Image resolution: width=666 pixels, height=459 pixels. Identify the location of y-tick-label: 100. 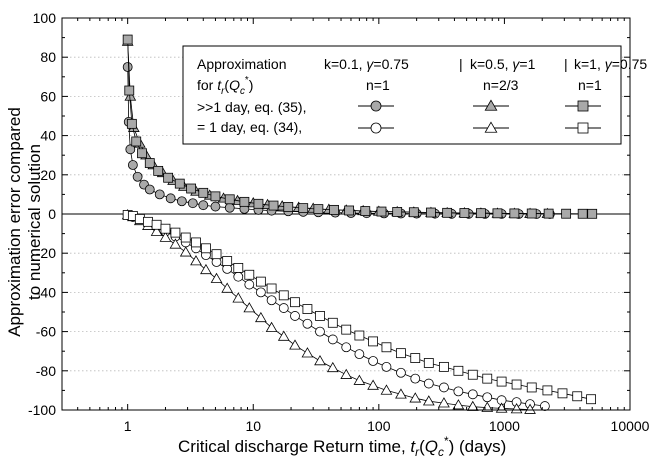
(45, 18).